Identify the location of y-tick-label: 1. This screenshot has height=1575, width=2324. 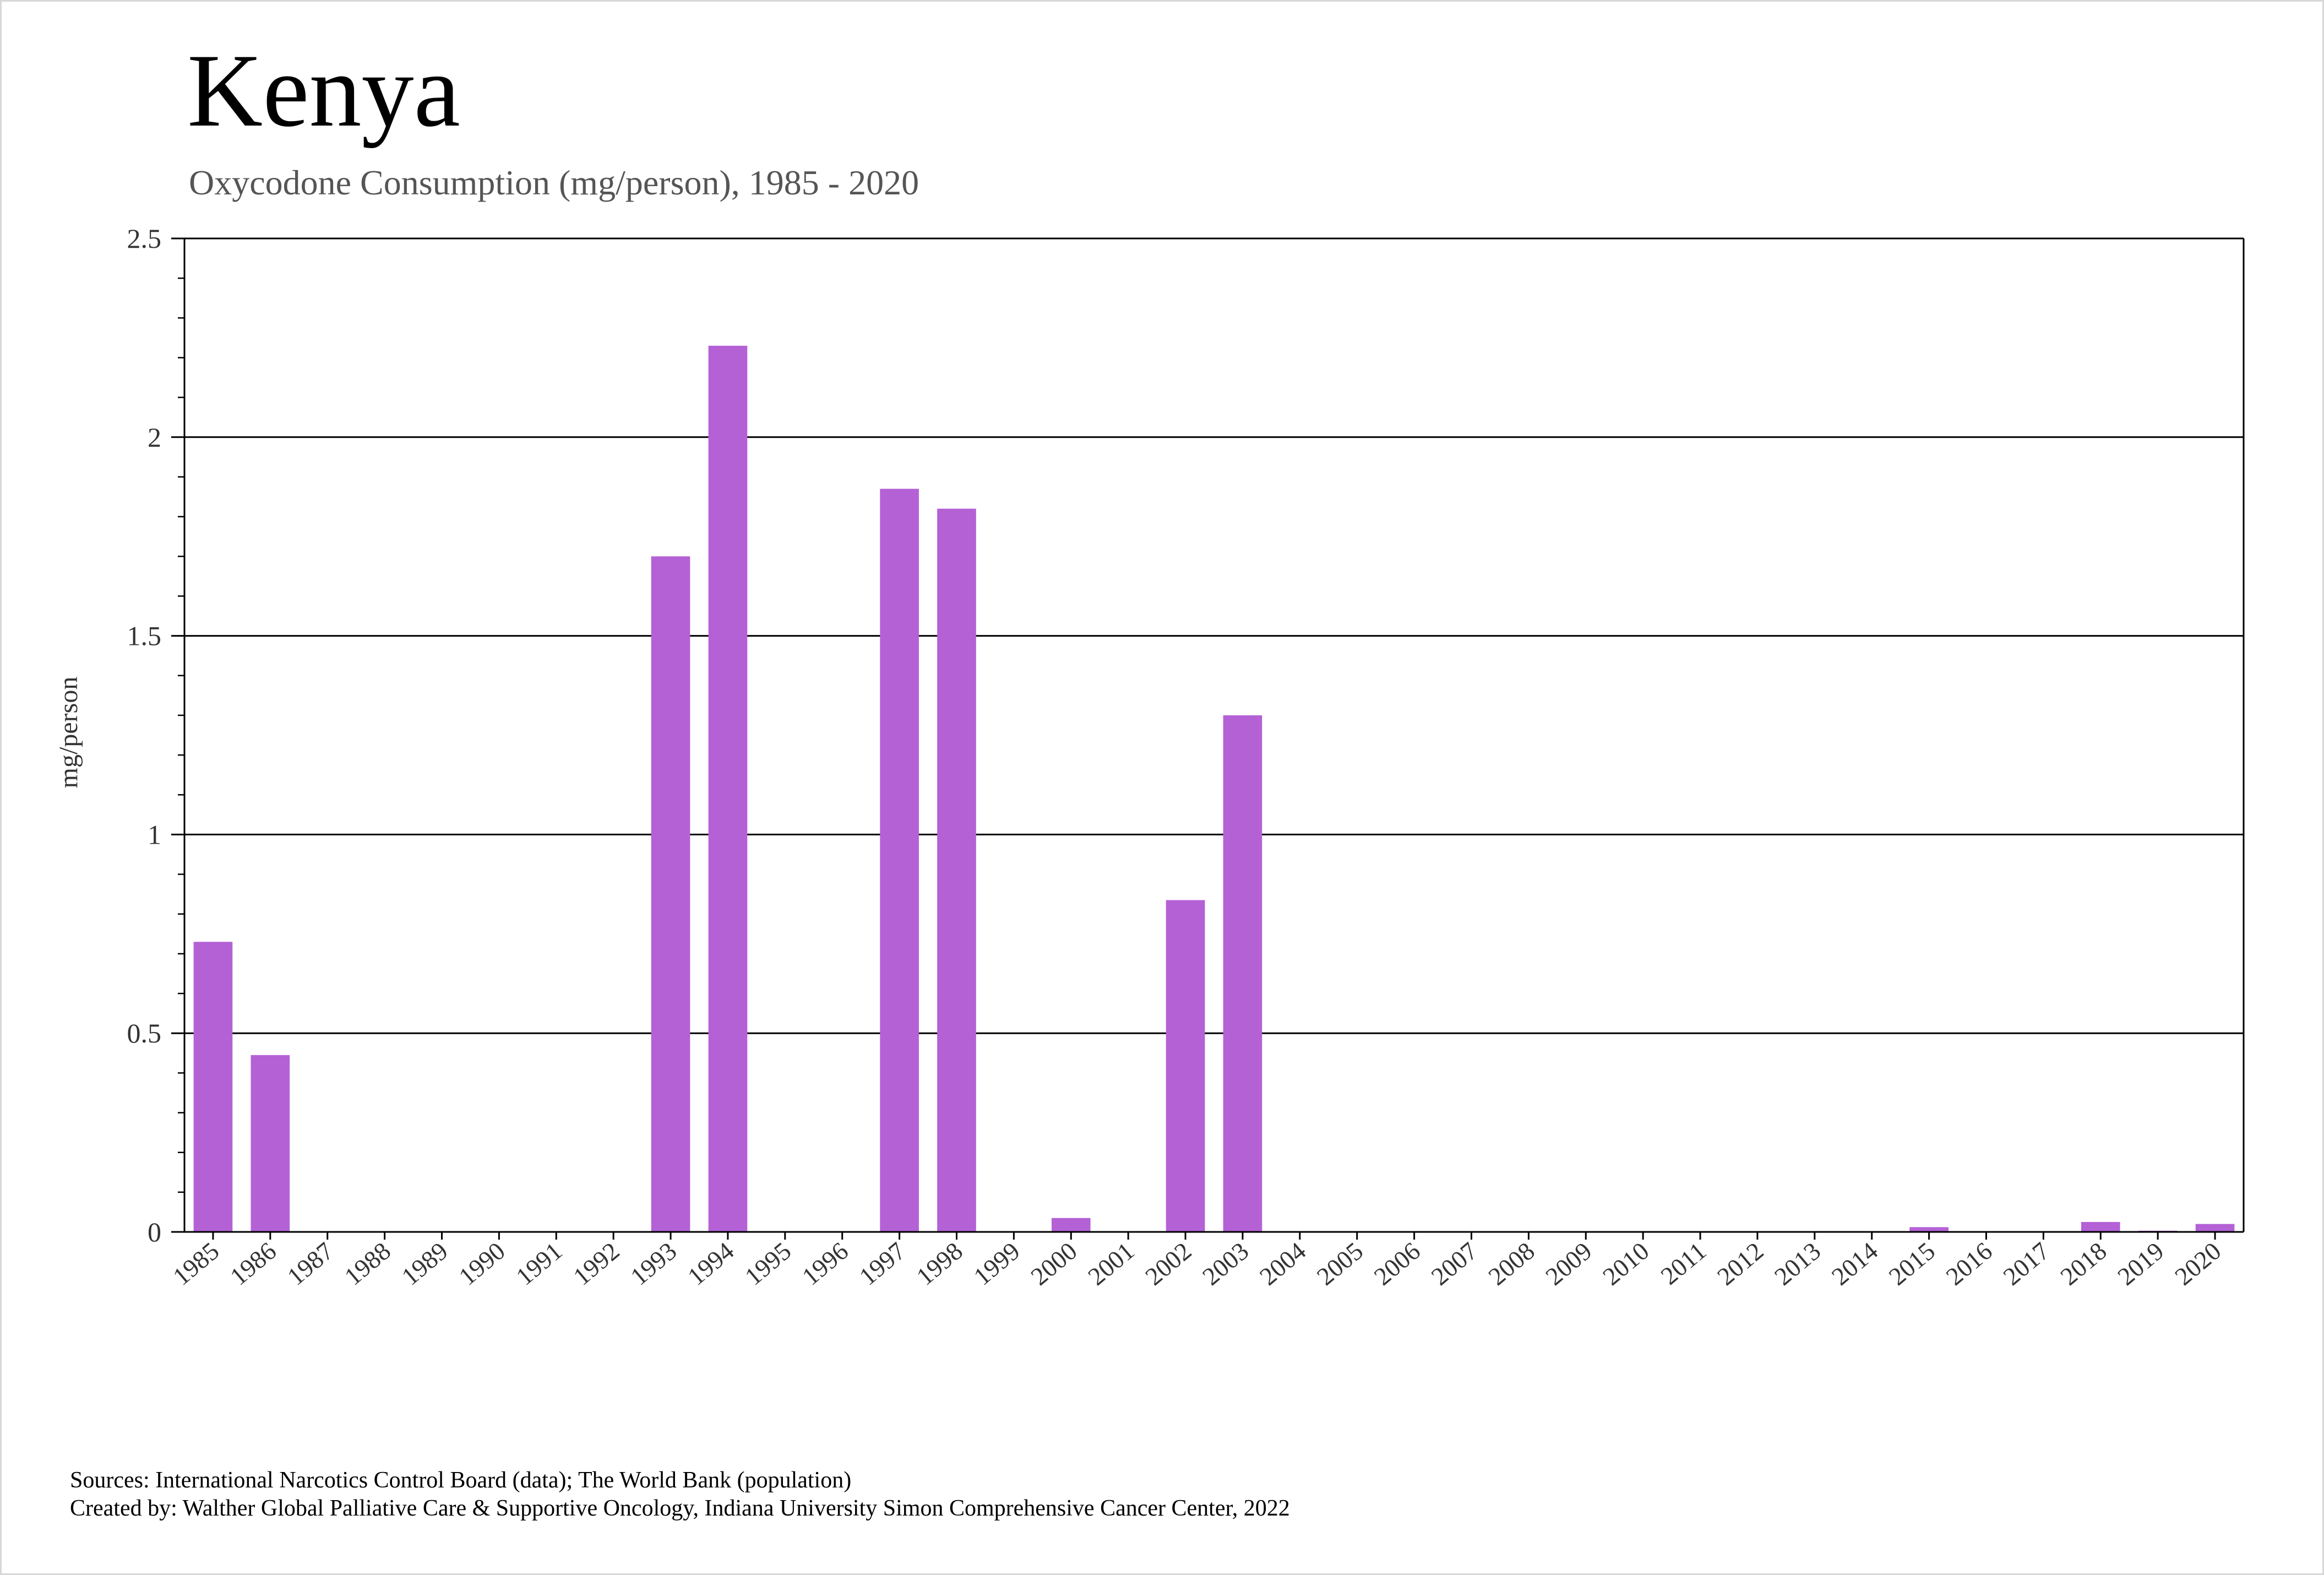
(154, 834).